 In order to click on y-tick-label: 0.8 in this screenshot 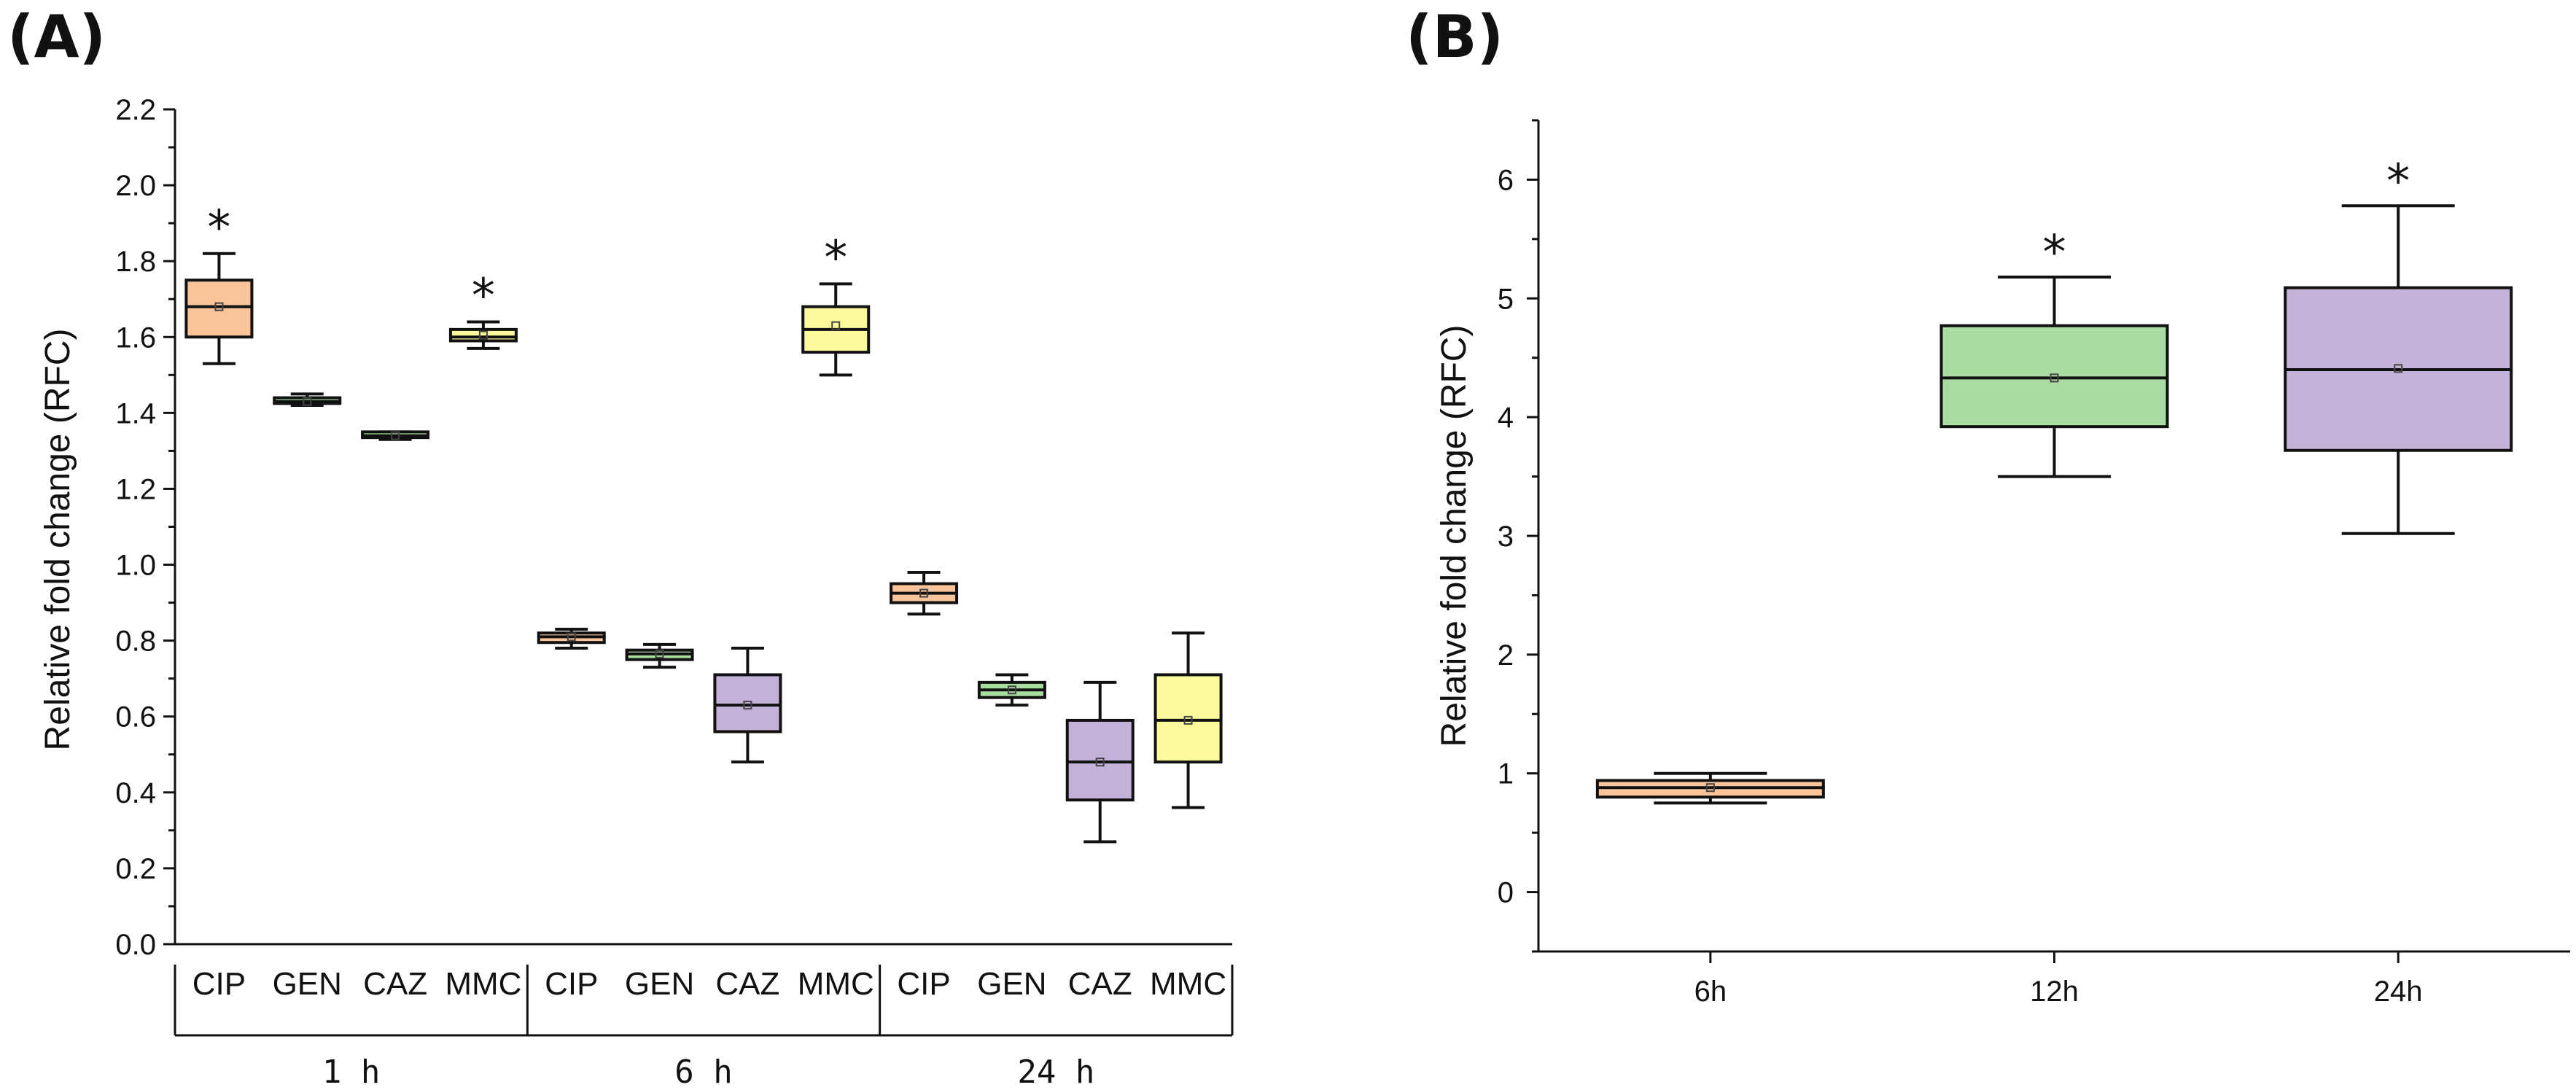, I will do `click(135, 642)`.